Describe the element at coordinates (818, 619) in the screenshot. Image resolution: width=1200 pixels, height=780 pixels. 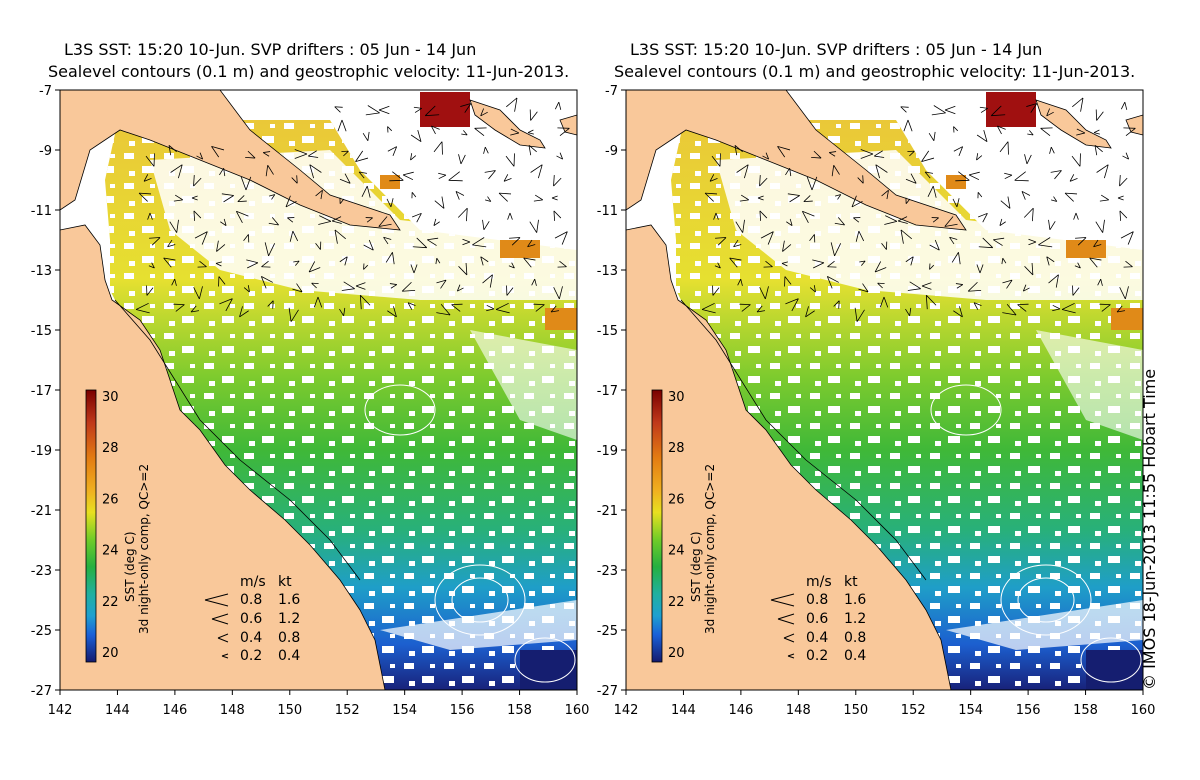
I see `velocity-legend: m/s kt 0.8 1.6 0.6 1.2 0.4 0.8 0.2 0.4` at that location.